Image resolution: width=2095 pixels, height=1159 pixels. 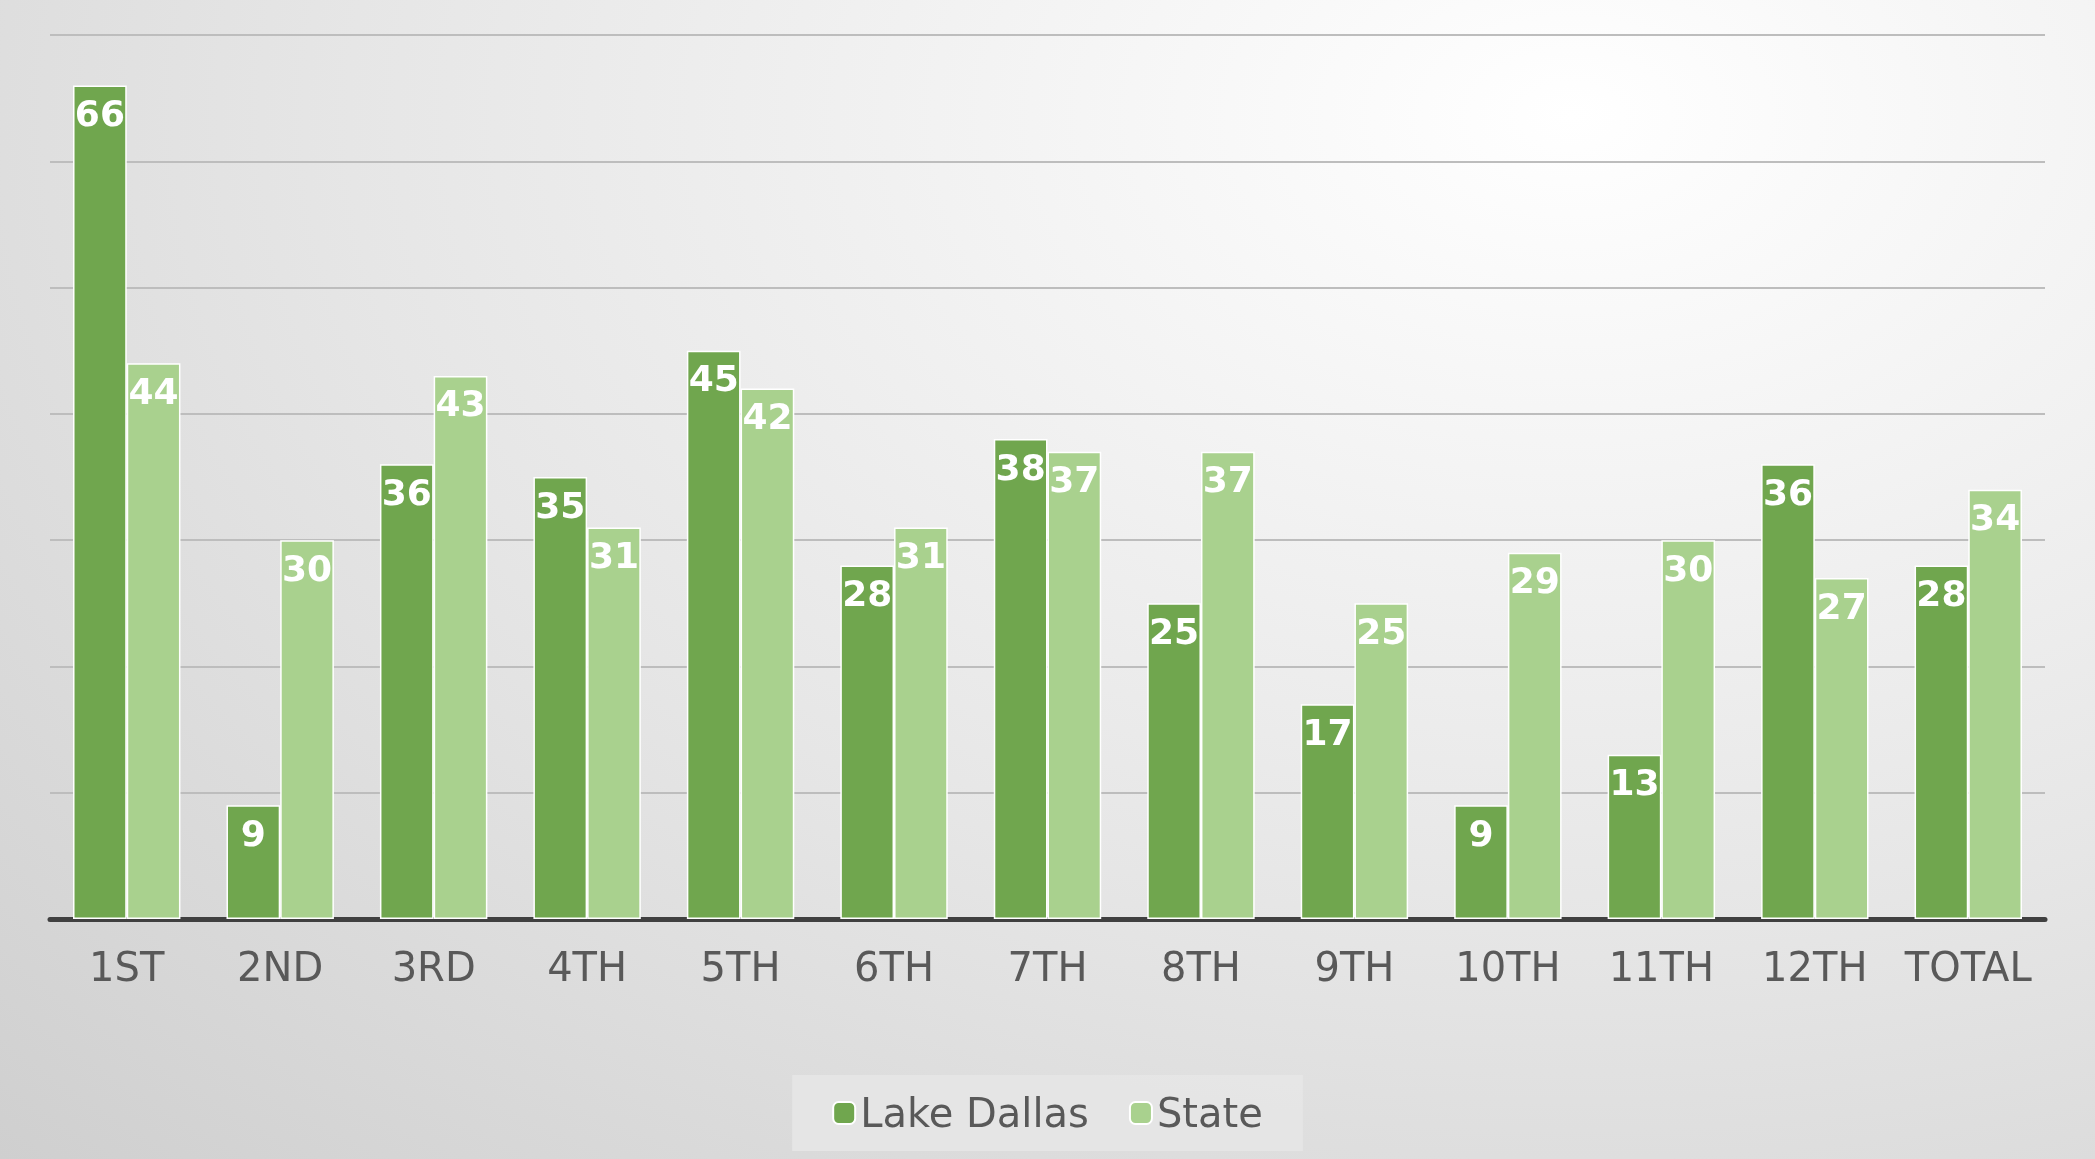 I want to click on x-tick-label: TOTAL, so click(x=1968, y=967).